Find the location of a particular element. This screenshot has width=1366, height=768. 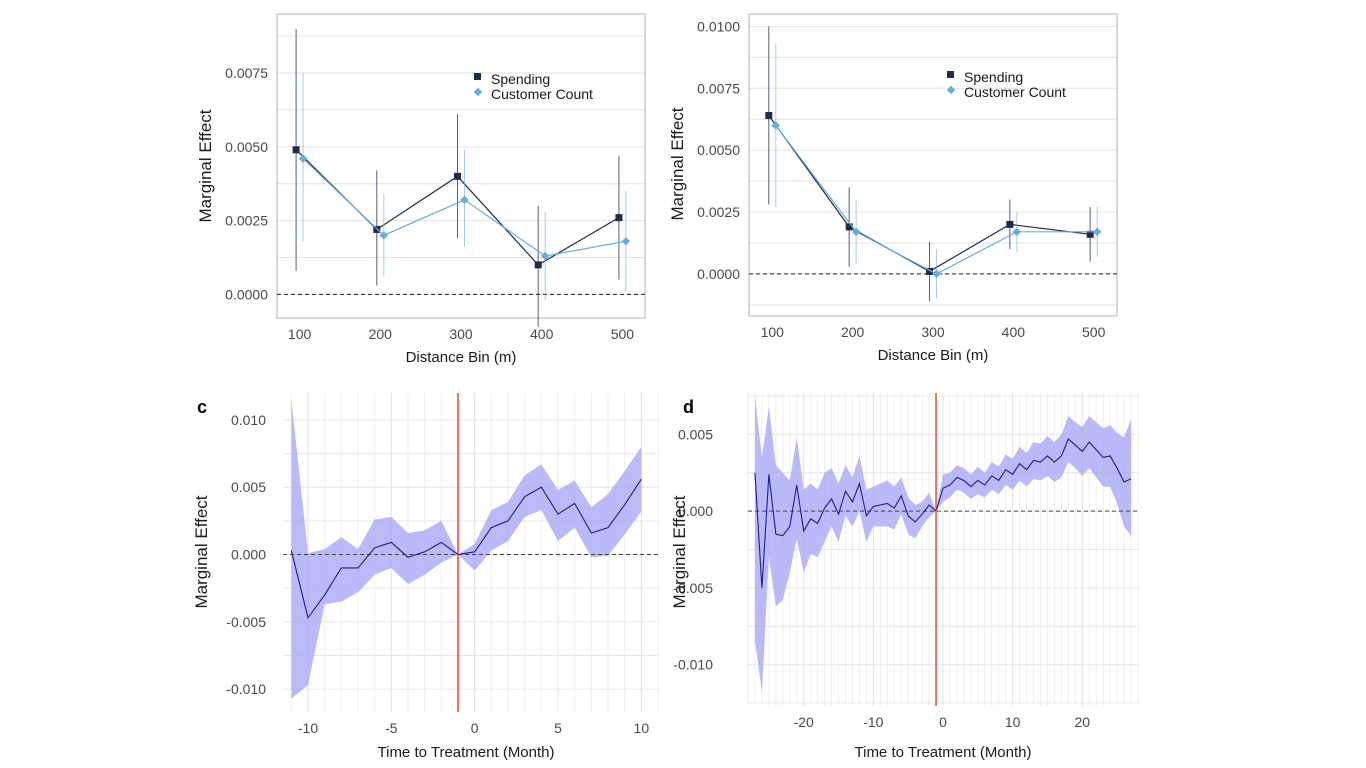

panel-b-x-axis-label: Distance Bin (m) is located at coordinates (933, 355).